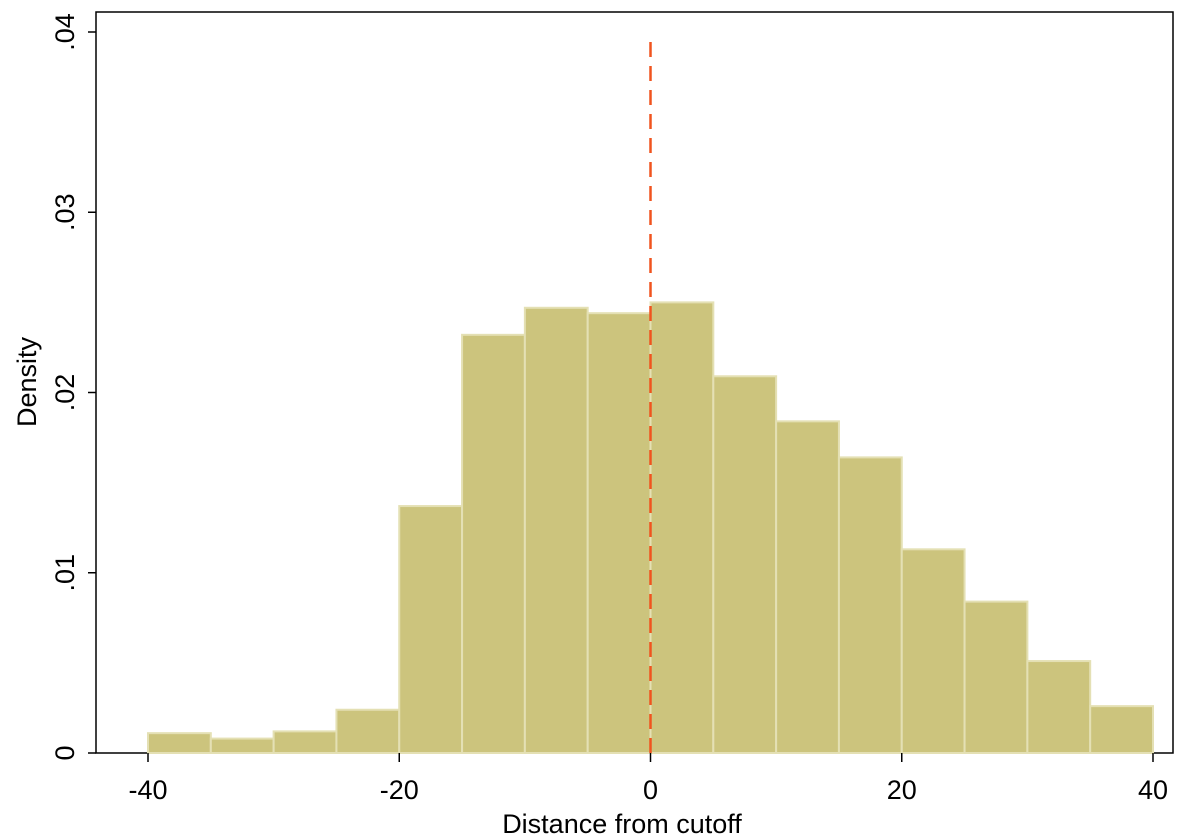  Describe the element at coordinates (65, 752) in the screenshot. I see `y-tick-label: 0` at that location.